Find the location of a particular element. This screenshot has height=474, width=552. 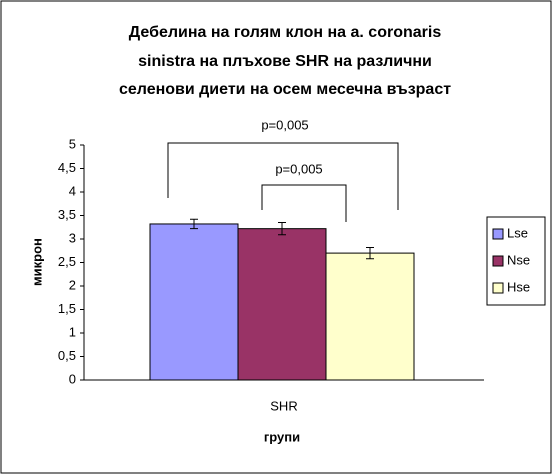

y-tick-label: 4,5 is located at coordinates (67, 167).